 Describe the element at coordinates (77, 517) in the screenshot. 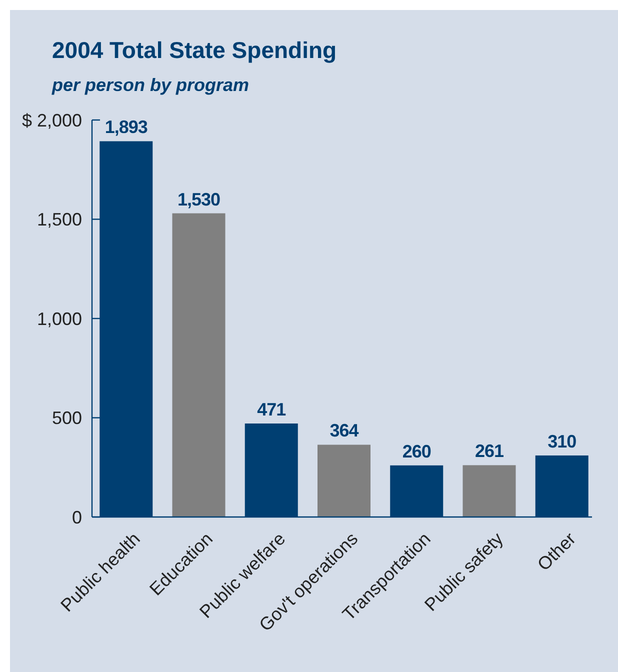

I see `y-tick-label: 0` at that location.